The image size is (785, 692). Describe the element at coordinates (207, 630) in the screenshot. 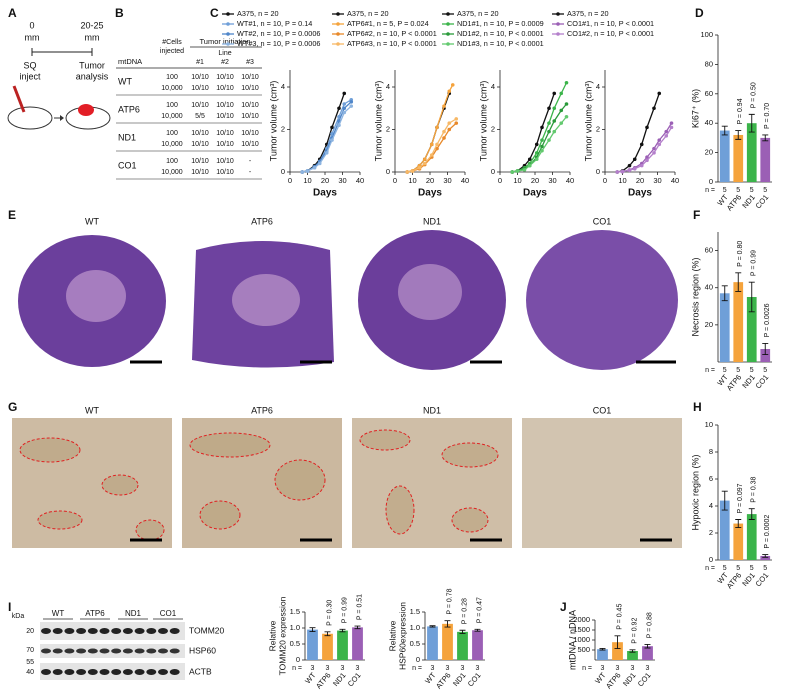

I see `label: TOMM20` at that location.